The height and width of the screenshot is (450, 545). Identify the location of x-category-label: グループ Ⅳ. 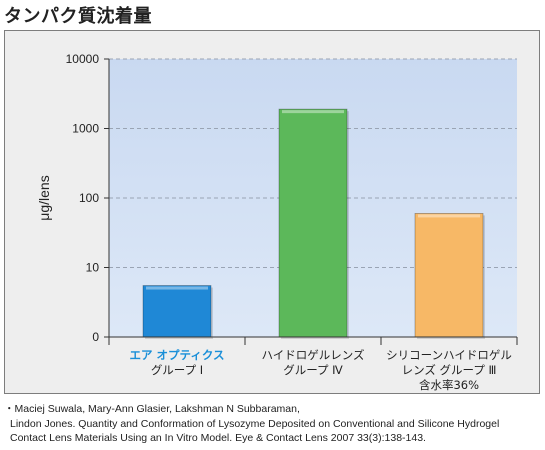
(313, 370).